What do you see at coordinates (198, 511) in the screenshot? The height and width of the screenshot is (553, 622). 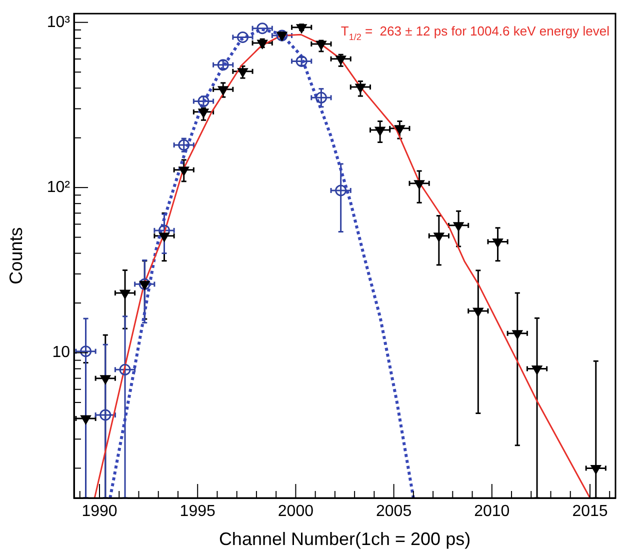 I see `x-tick-label: 1995` at bounding box center [198, 511].